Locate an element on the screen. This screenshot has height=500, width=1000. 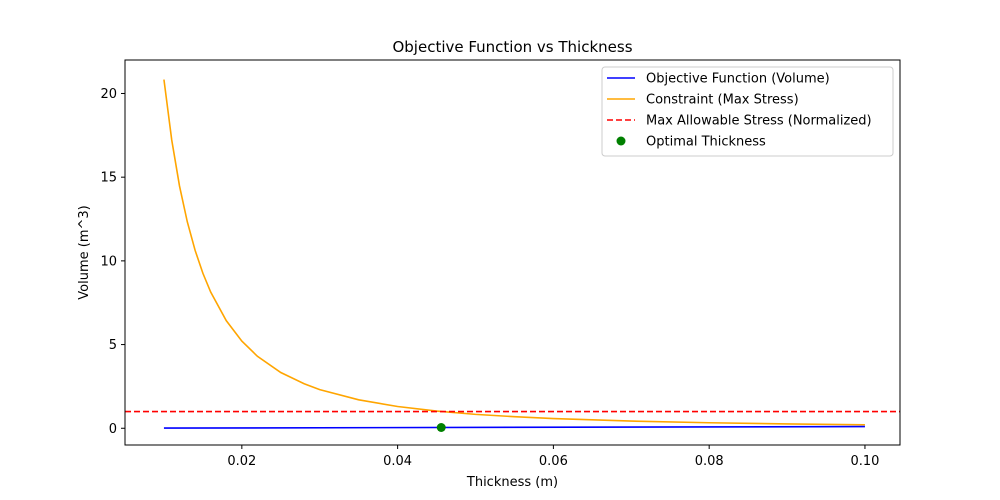
y-tick-label: 20 is located at coordinates (108, 94).